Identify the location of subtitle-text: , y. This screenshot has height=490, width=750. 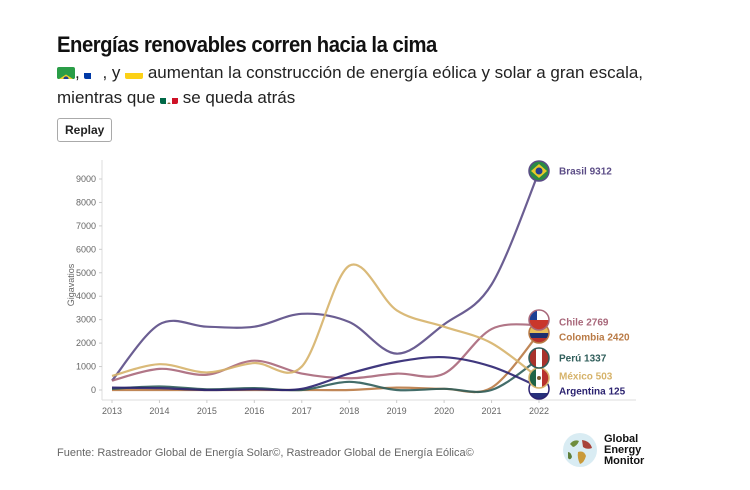
(114, 72).